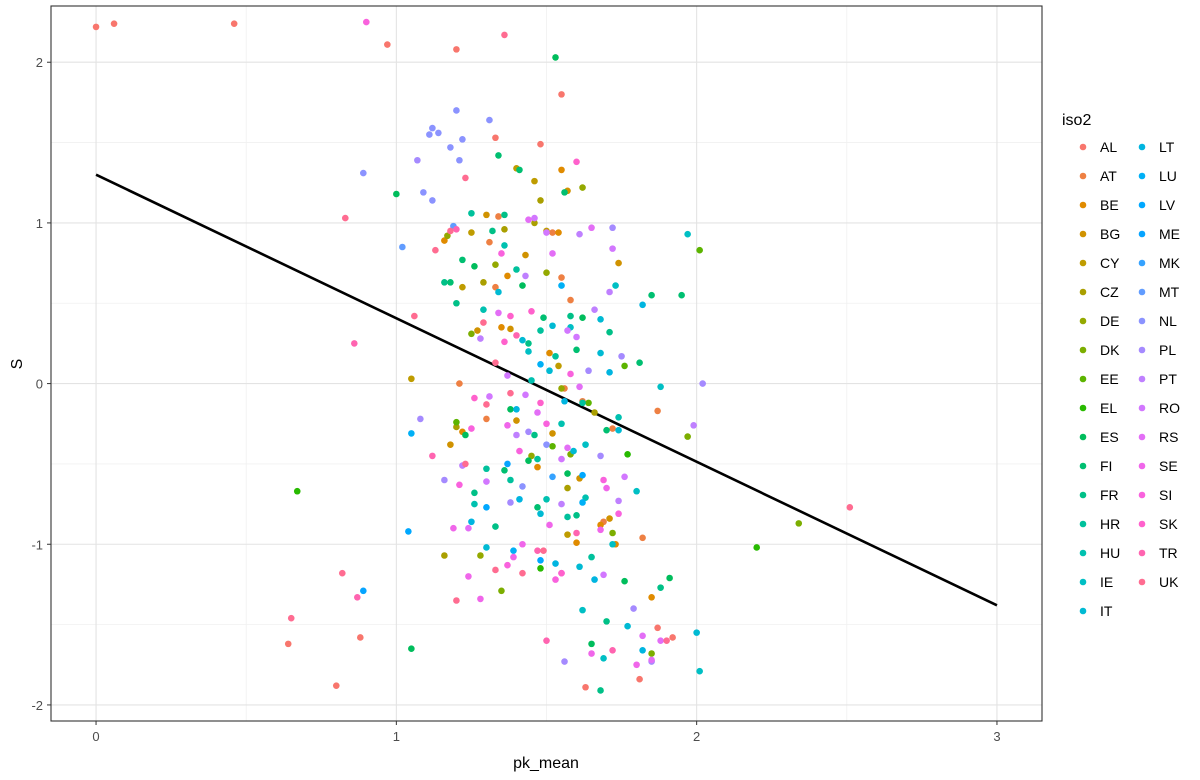 The image size is (1200, 780). I want to click on data-point-dk, so click(687, 436).